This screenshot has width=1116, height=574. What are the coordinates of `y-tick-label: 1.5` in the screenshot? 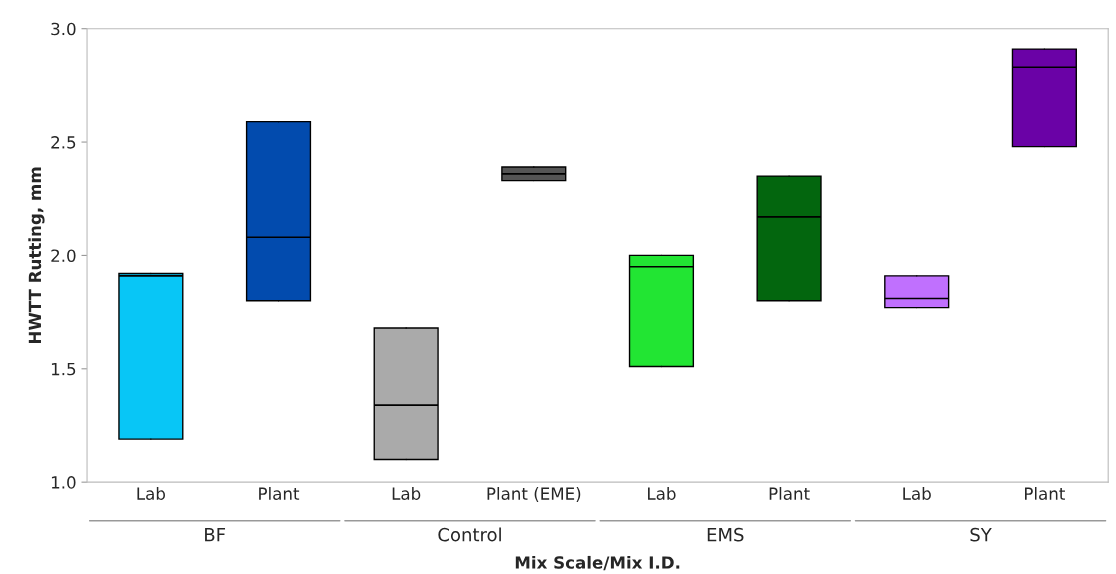 It's located at (63, 369).